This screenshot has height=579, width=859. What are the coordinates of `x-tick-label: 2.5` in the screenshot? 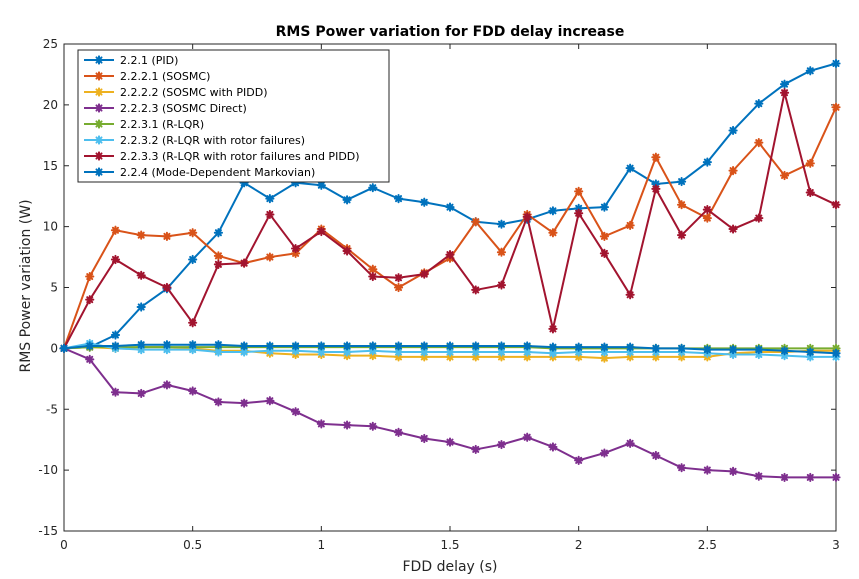 It's located at (707, 545).